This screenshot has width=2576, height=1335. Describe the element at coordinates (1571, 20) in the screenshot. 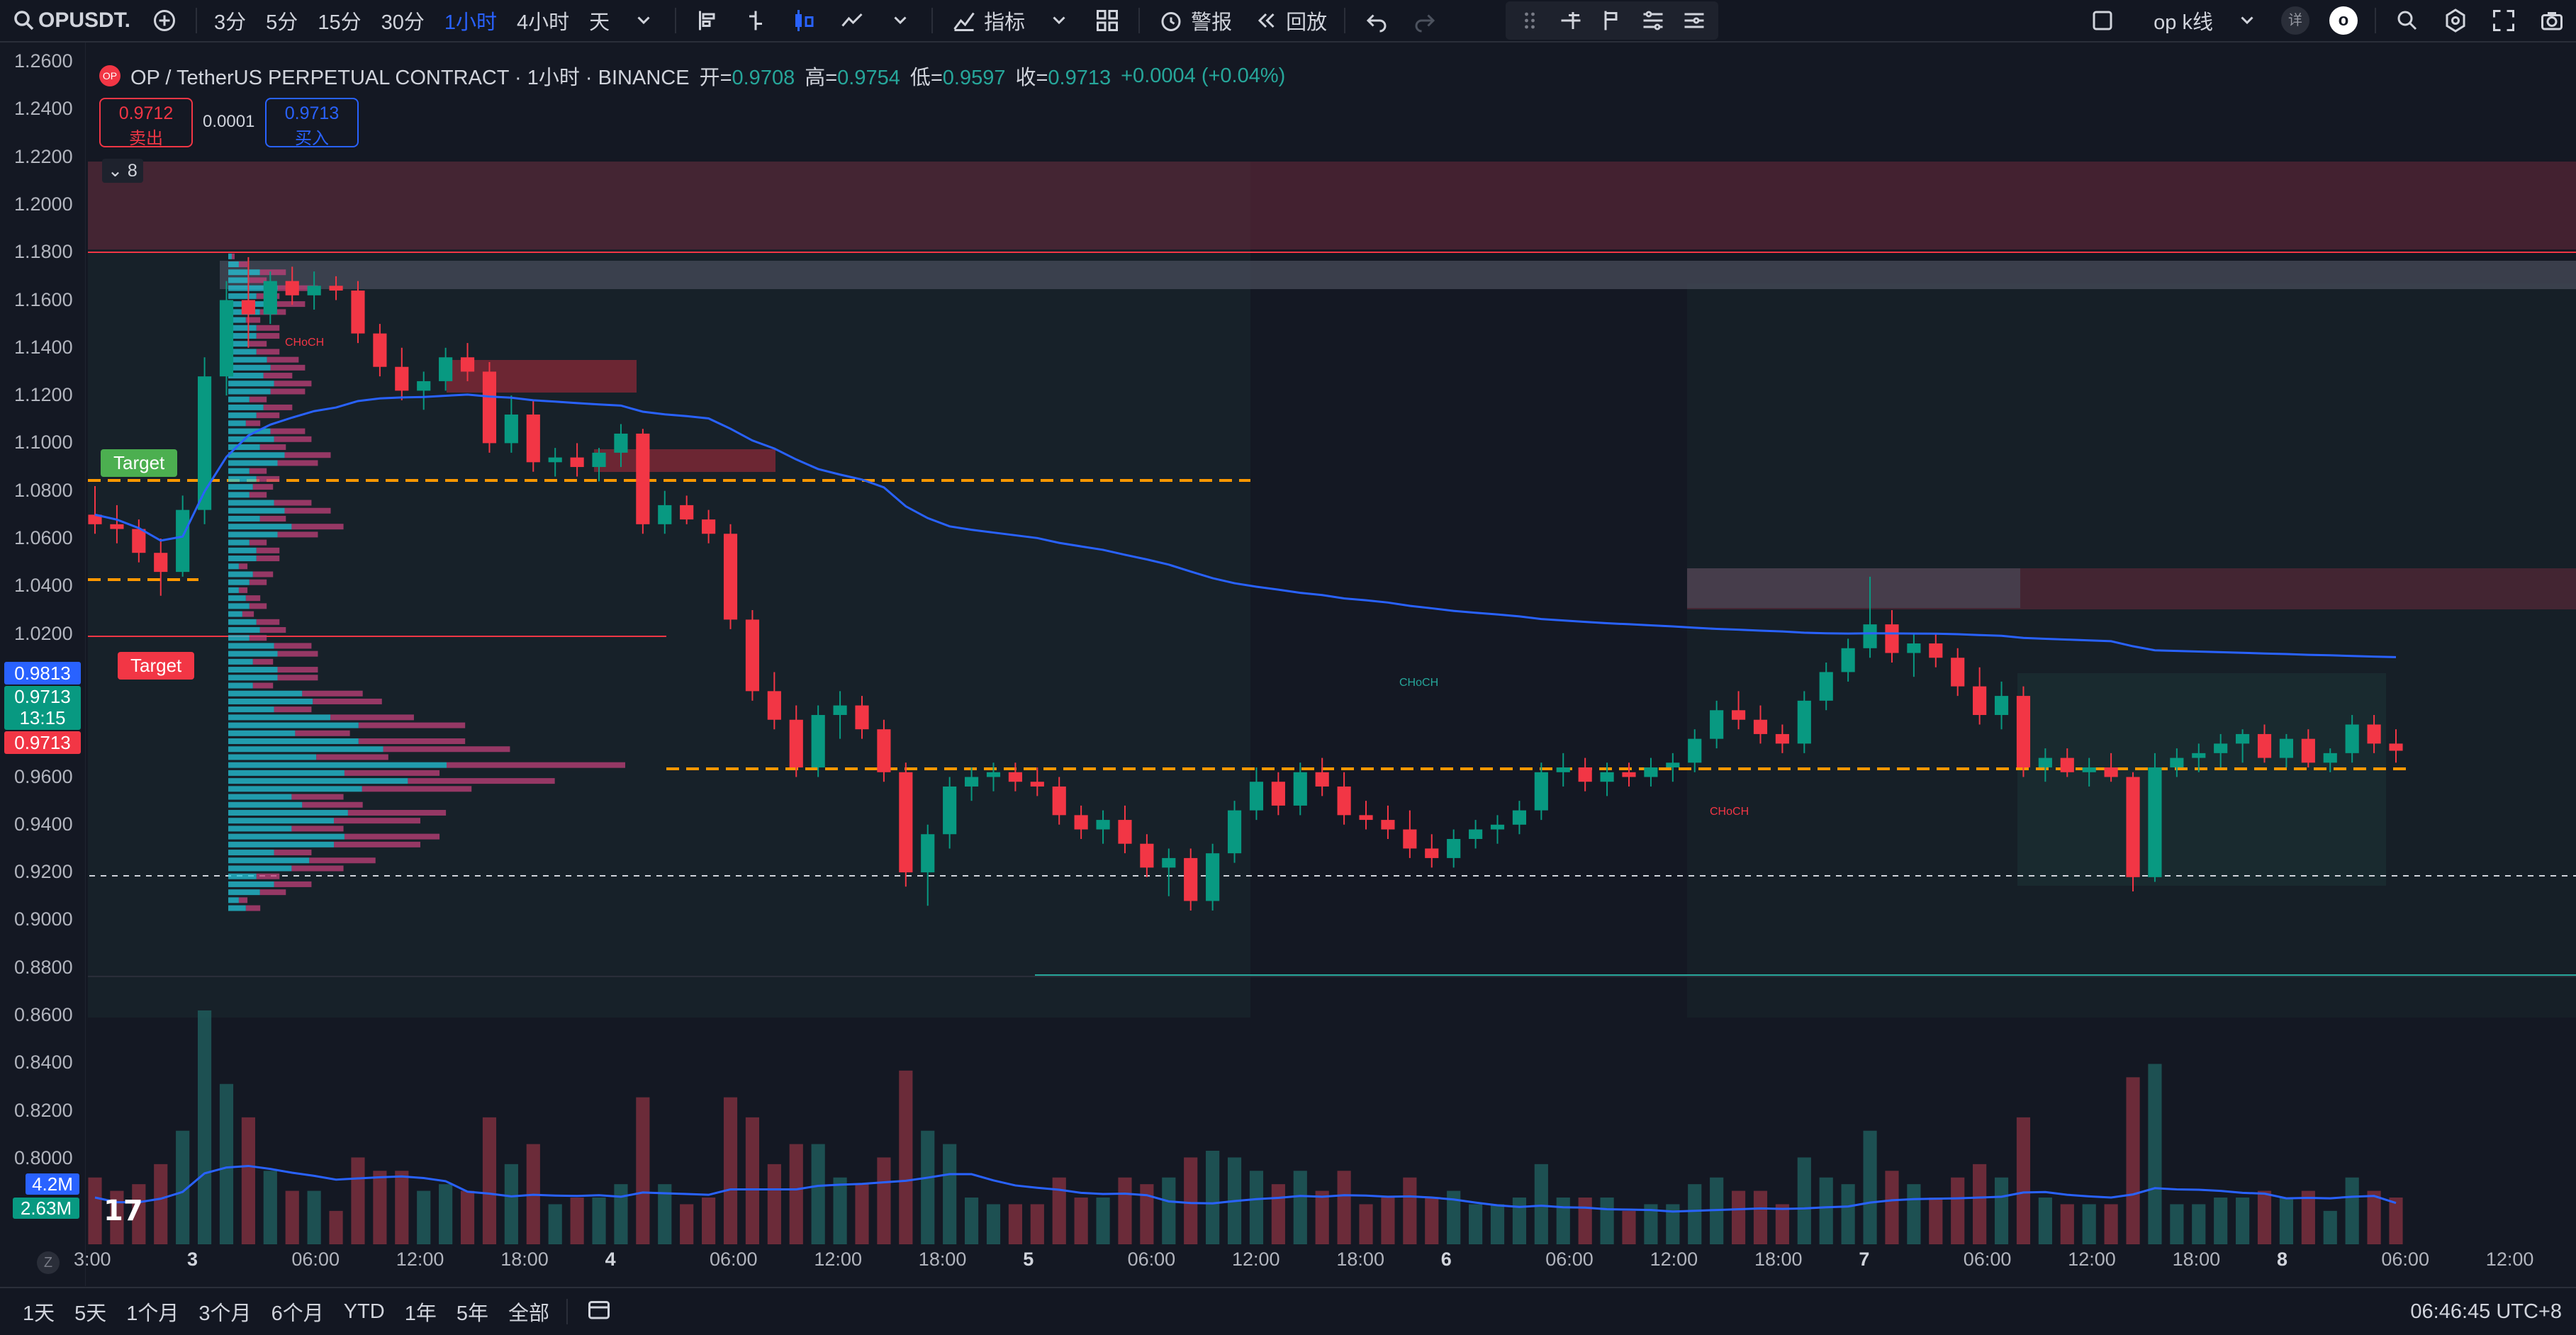

I see `fib-tool-icon` at that location.